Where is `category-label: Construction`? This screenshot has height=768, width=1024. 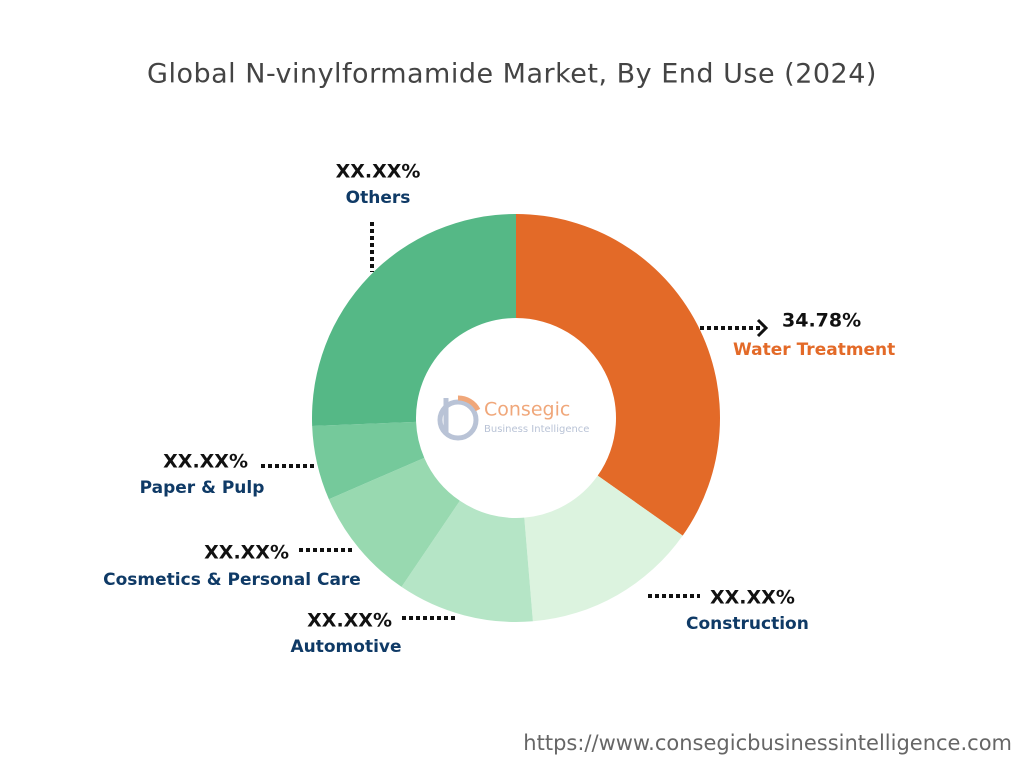 category-label: Construction is located at coordinates (747, 624).